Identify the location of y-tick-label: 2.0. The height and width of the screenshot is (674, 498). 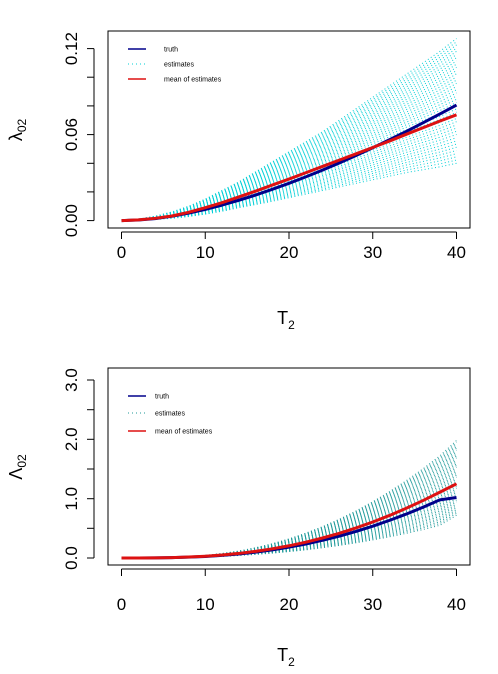
(71, 439).